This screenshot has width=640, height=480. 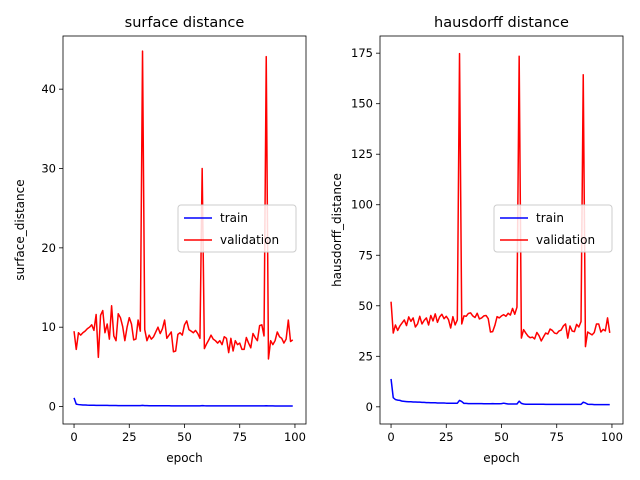 I want to click on y-tick-label: 30, so click(x=48, y=169).